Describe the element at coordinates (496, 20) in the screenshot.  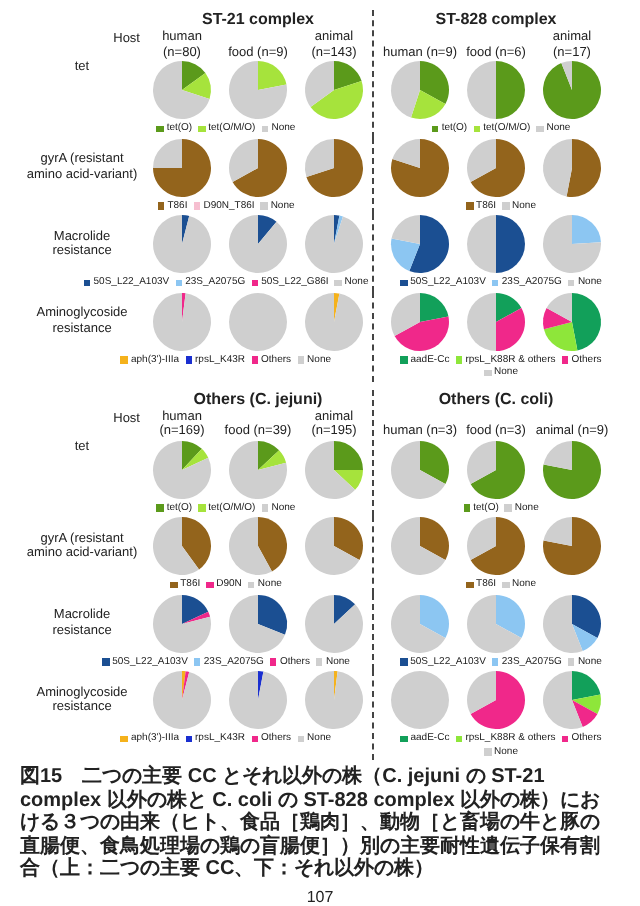
I see `chart-title: ST-828 complex` at that location.